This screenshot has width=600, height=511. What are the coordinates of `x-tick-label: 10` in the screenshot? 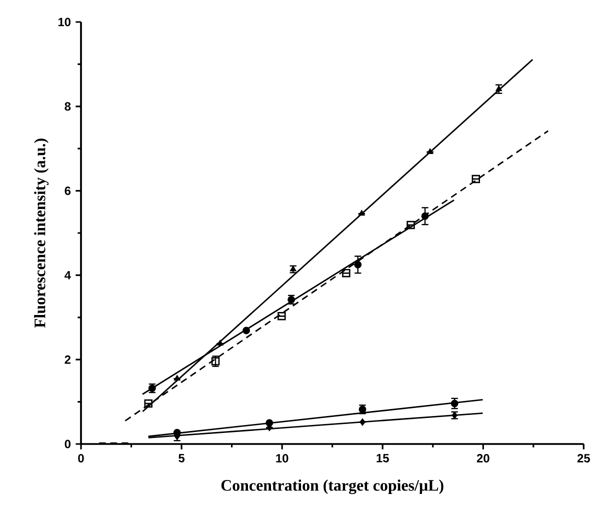 It's located at (282, 458).